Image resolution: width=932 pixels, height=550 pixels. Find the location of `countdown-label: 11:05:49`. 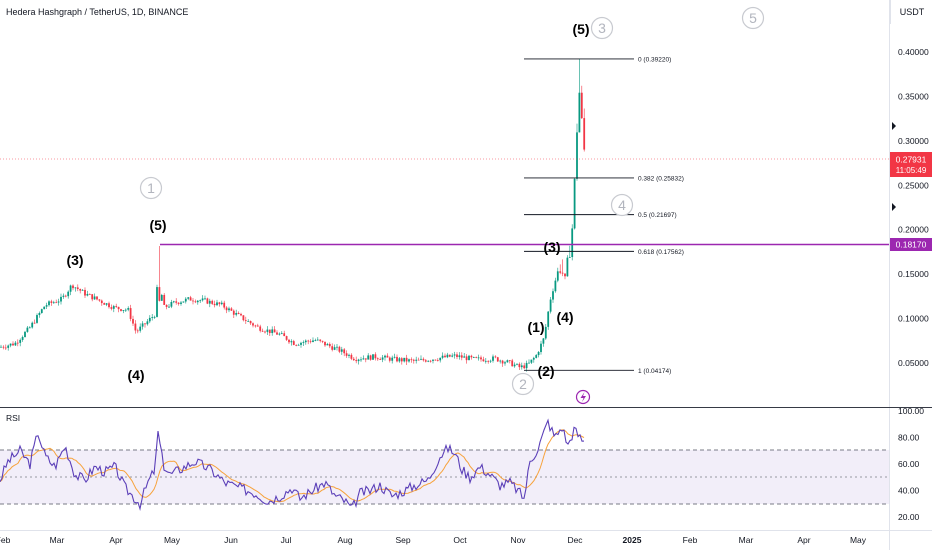

countdown-label: 11:05:49 is located at coordinates (911, 170).